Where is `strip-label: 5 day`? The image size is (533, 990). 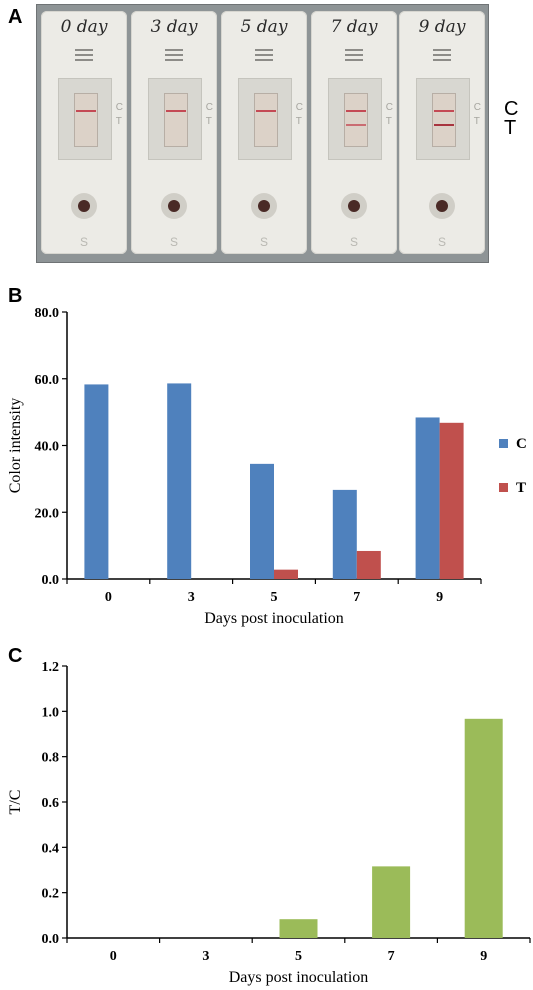
strip-label: 5 day is located at coordinates (264, 27).